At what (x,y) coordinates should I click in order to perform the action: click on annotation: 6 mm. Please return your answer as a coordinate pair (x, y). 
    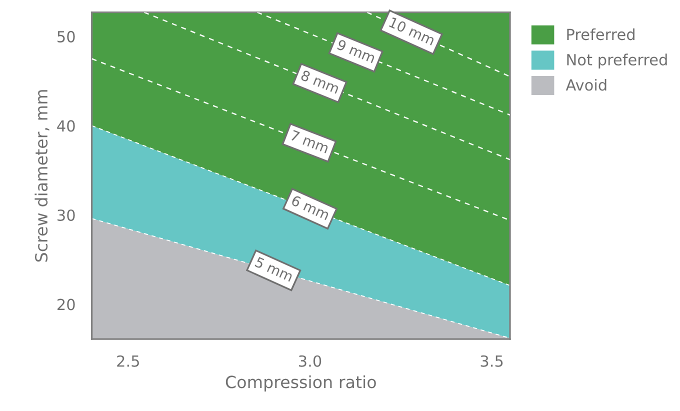
    Looking at the image, I should click on (310, 207).